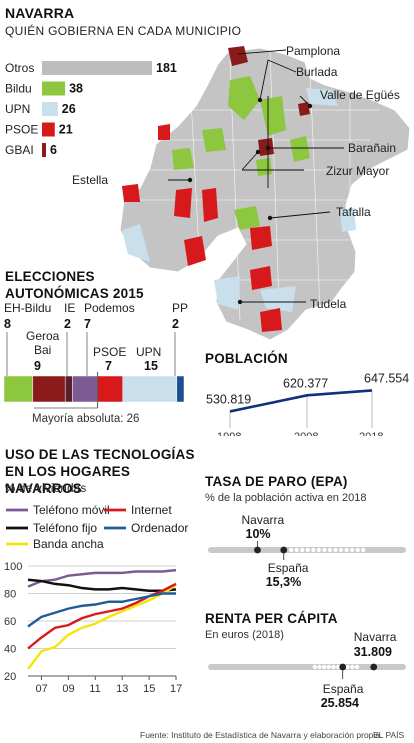  What do you see at coordinates (386, 378) in the screenshot?
I see `pob-value-2: 647.554` at bounding box center [386, 378].